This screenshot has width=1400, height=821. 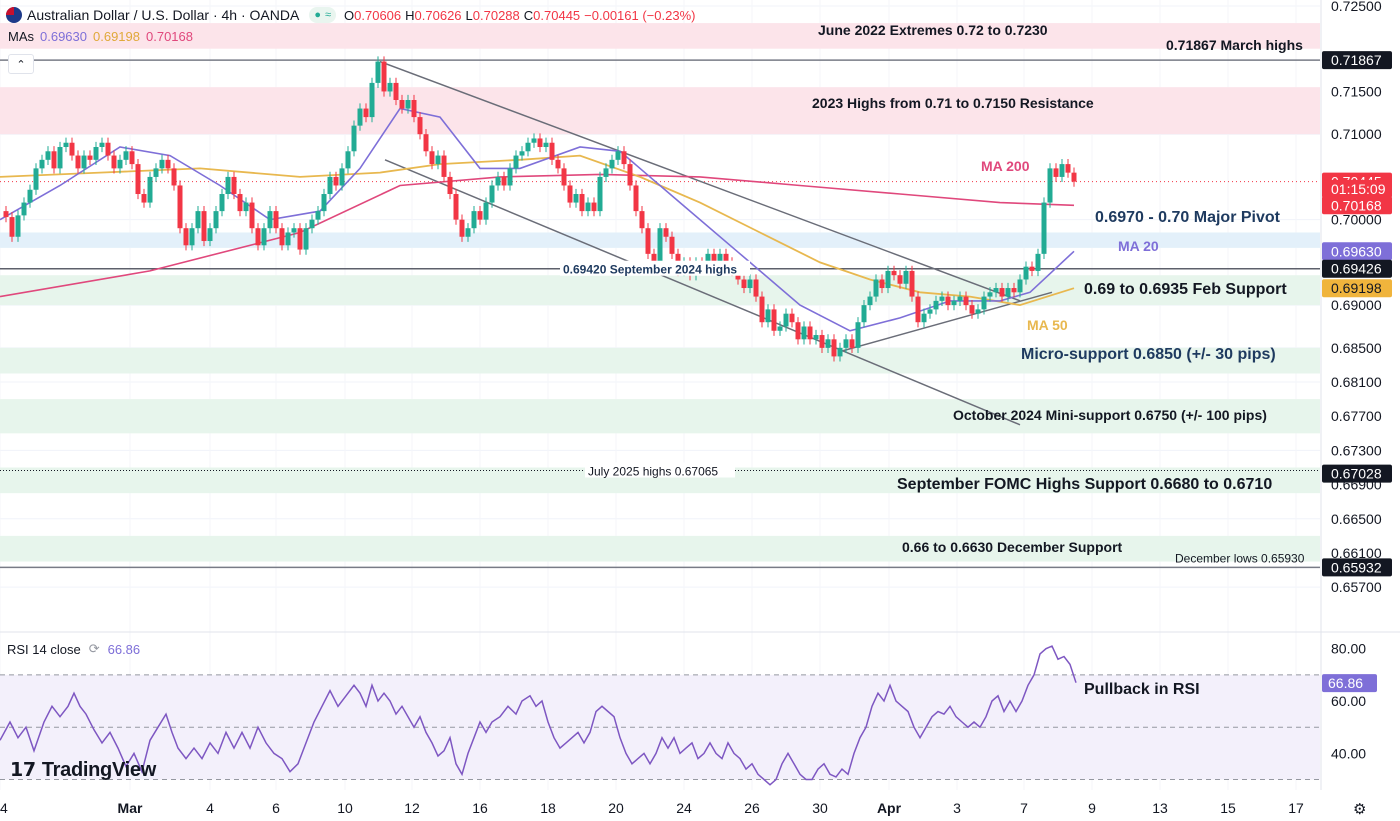 I want to click on time-tick-label: Mar, so click(x=130, y=808).